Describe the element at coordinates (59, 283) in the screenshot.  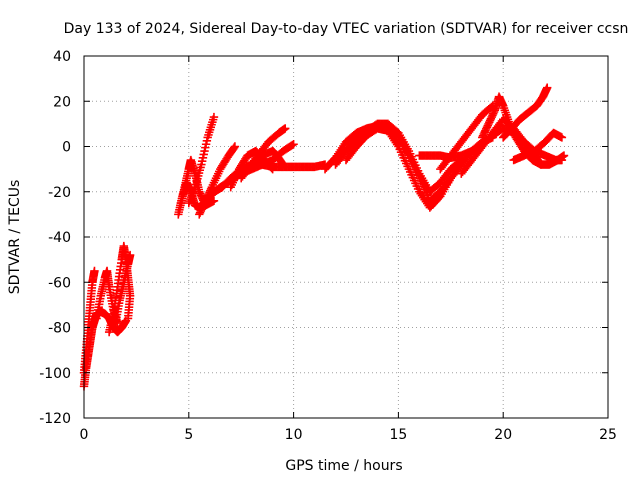
I see `y-tick-label: -60` at that location.